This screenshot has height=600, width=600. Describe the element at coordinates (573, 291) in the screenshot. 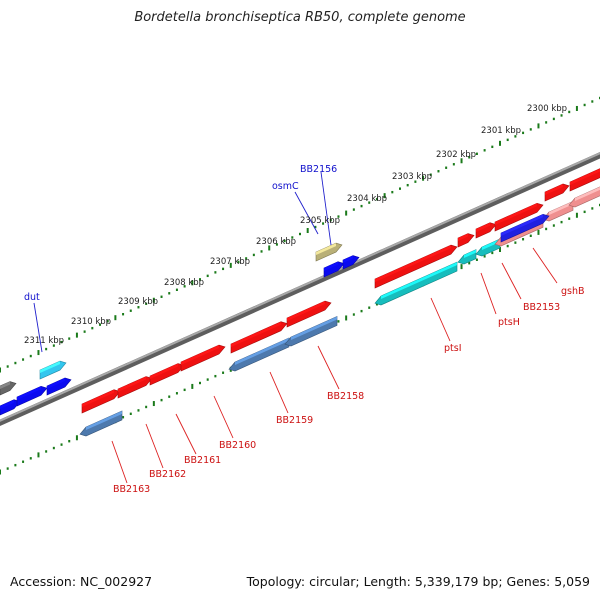

I see `gene-label: gshB` at that location.